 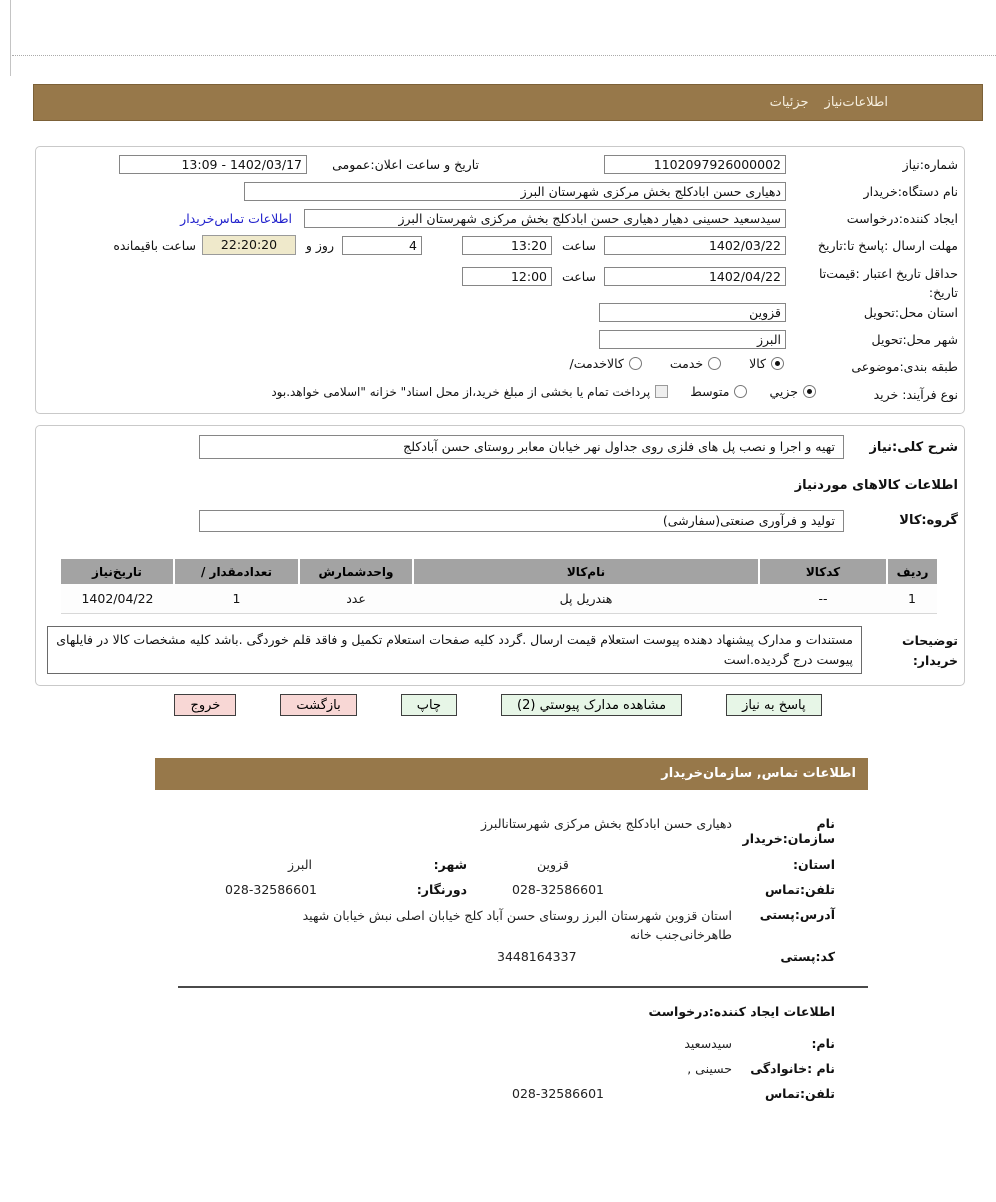 I want to click on hours-remaining-label: ساعت باقیمانده, so click(x=154, y=245).